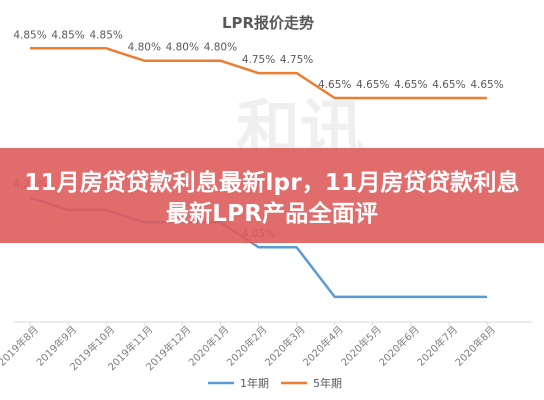 The width and height of the screenshot is (544, 400). I want to click on x-tick-label: 2020年7月, so click(437, 346).